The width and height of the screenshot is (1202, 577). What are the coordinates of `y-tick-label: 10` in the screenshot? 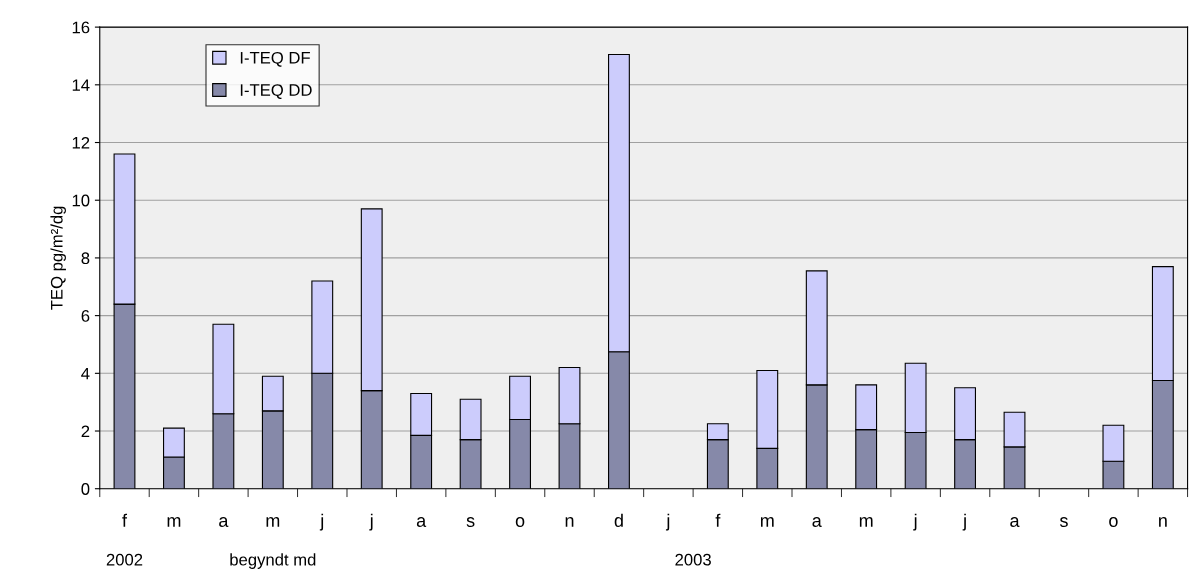 It's located at (81, 200).